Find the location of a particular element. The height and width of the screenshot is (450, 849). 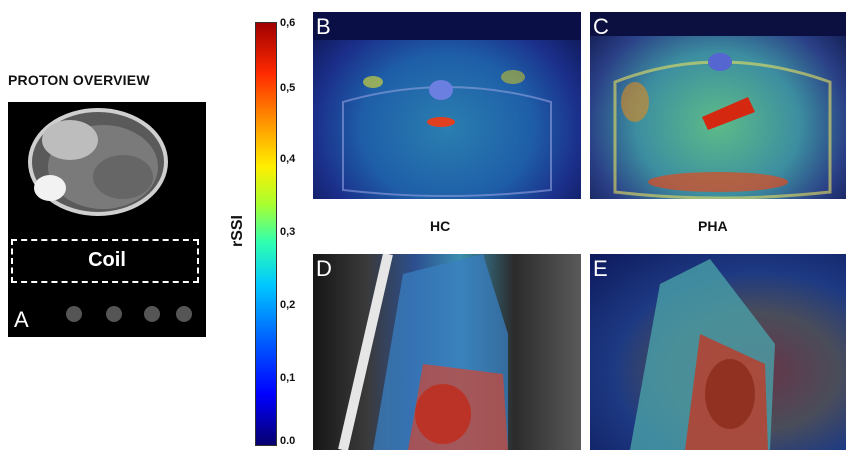

coil-box is located at coordinates (105, 261).